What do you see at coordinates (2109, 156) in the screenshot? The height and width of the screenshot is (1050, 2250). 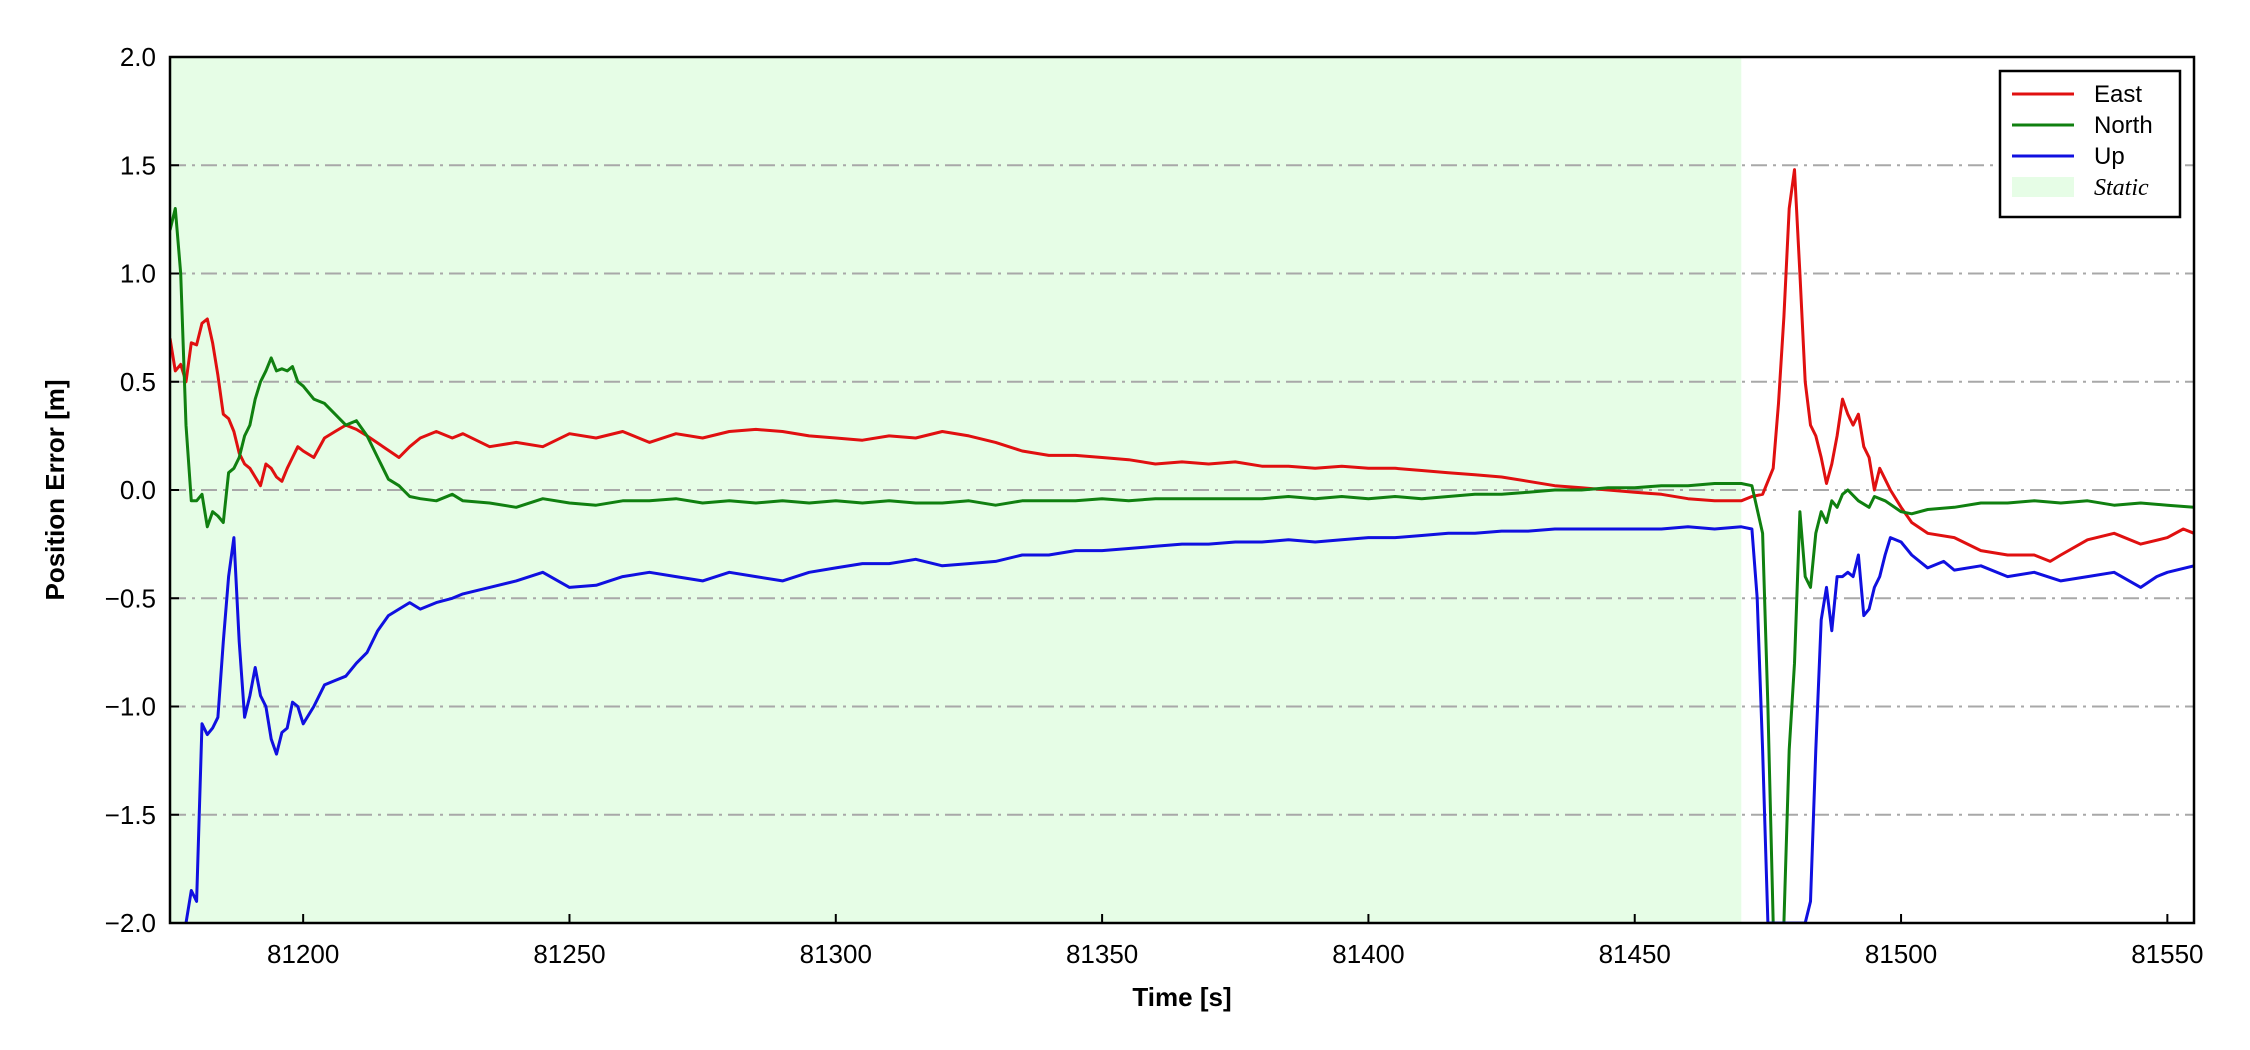 I see `legend-label-up: Up` at bounding box center [2109, 156].